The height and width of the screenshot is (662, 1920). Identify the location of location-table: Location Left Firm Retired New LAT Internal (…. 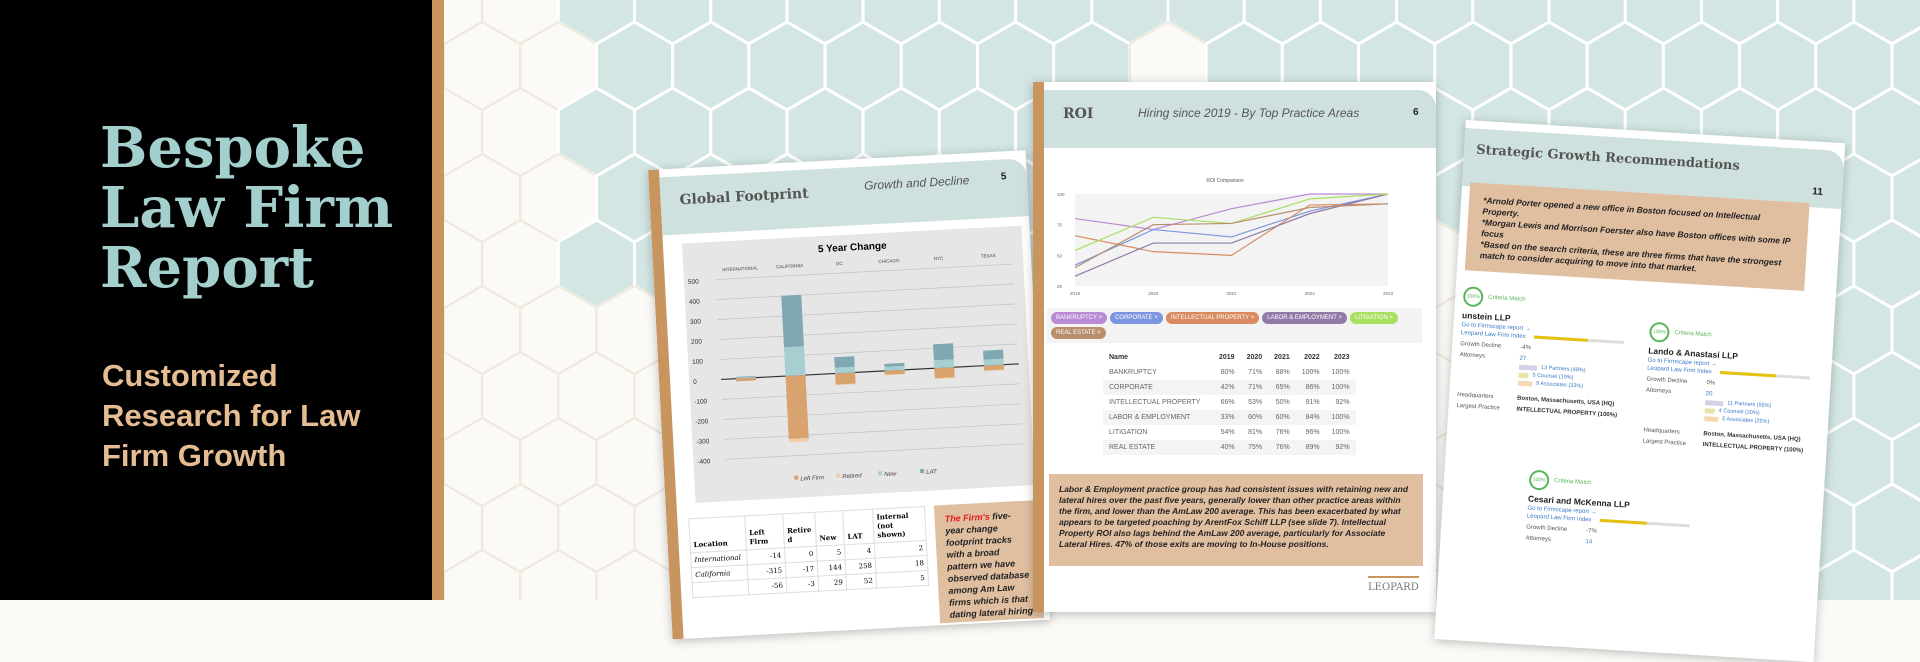
(809, 552).